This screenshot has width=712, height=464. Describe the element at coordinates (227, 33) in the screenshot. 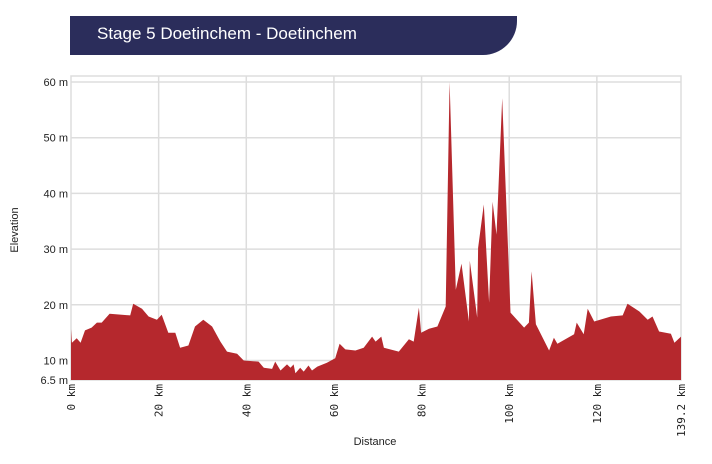

I see `stage-title: Stage 5 Doetinchem - Doetinchem` at that location.